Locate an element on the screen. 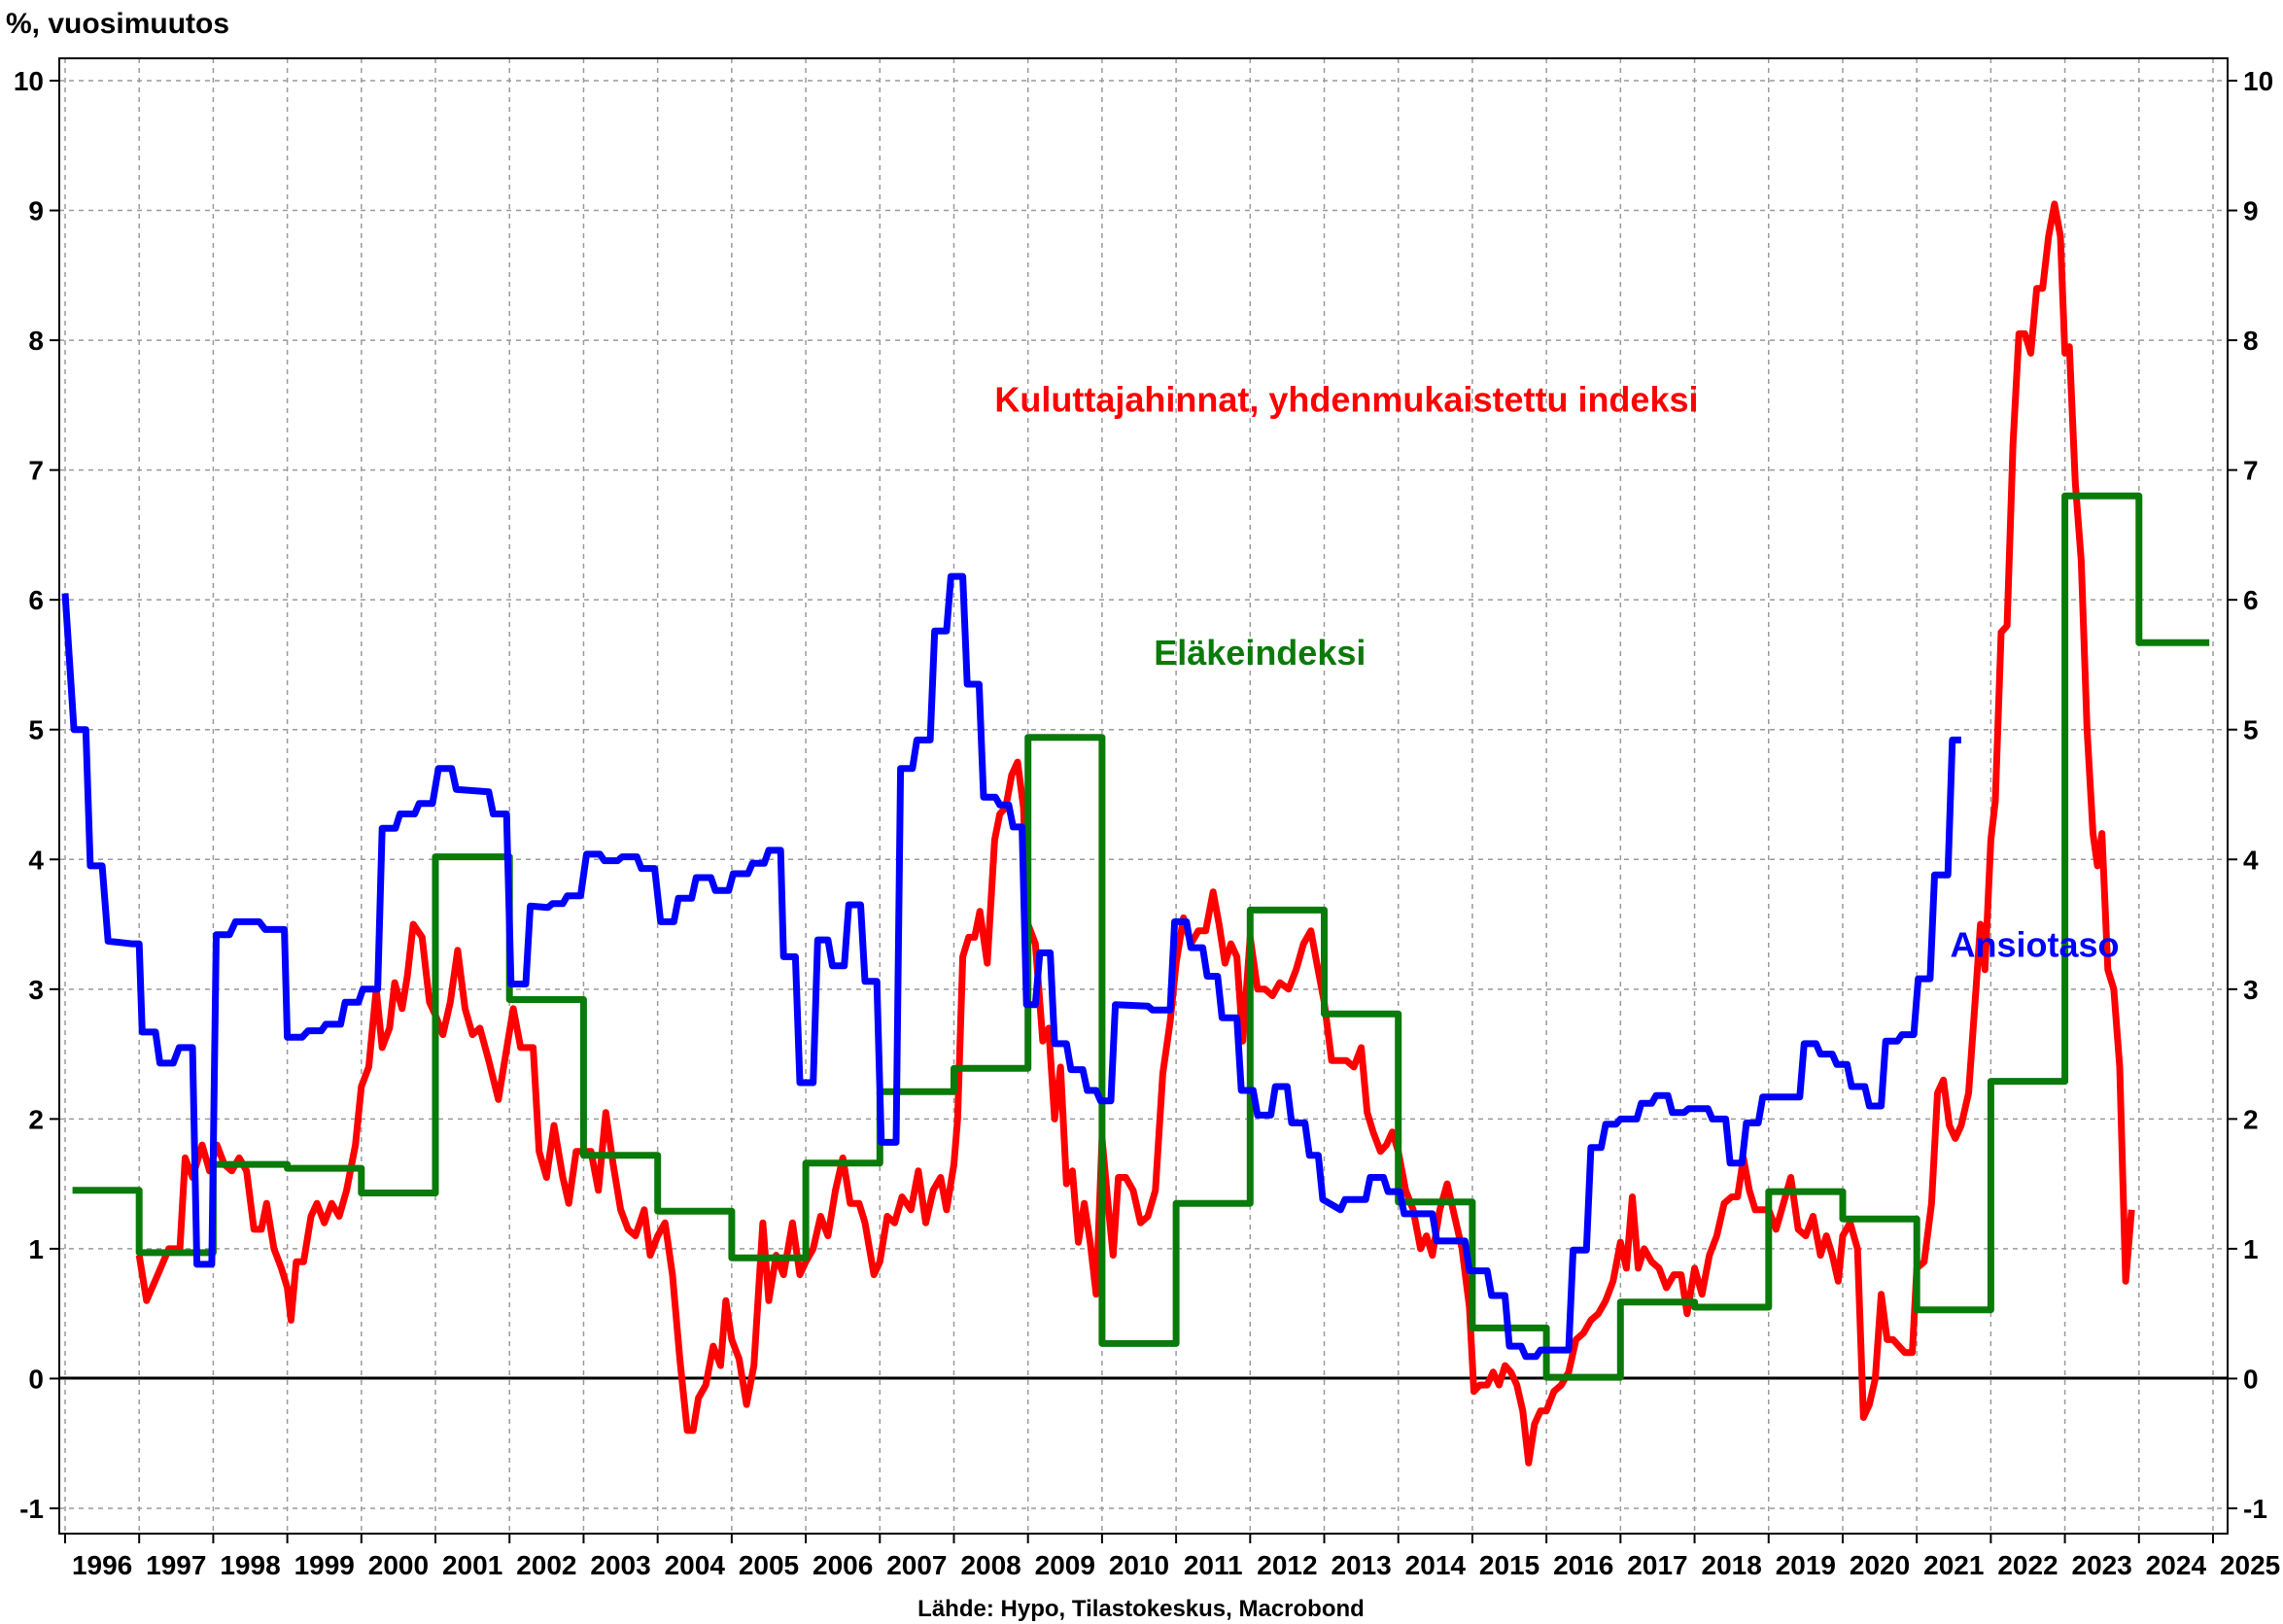 This screenshot has width=2283, height=1624. x-tick-label-2014: 2014 is located at coordinates (1436, 1565).